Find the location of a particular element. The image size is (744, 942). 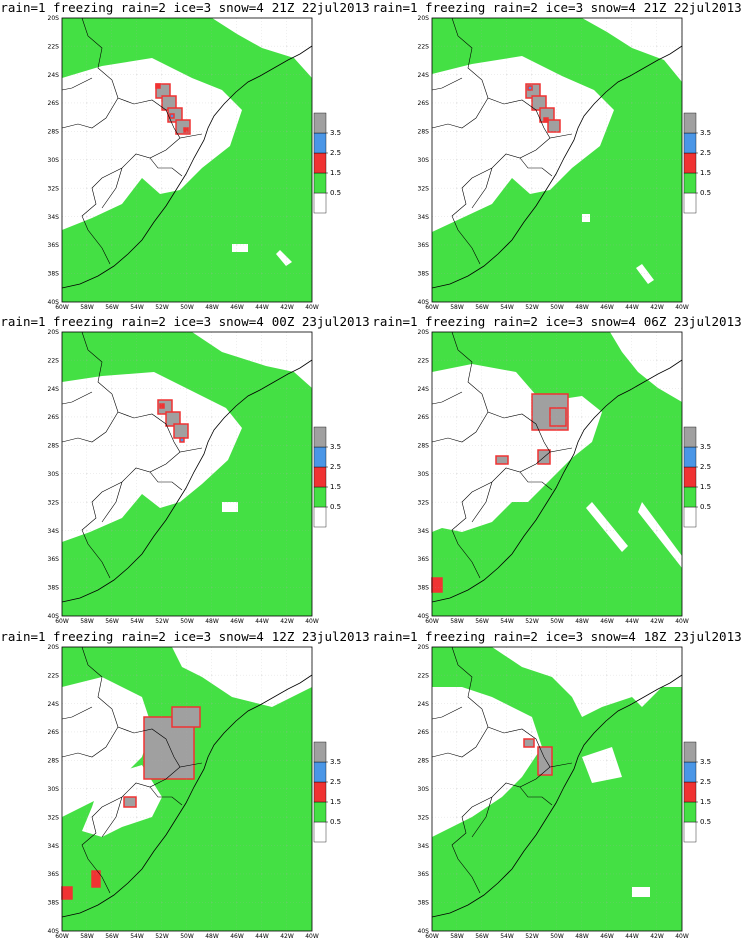

lat-label: 30S is located at coordinates (54, 789).